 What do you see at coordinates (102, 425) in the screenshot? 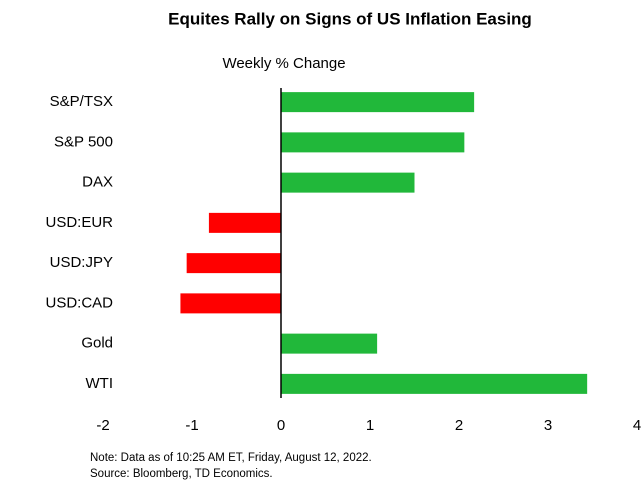
I see `x-tick-label: -2` at bounding box center [102, 425].